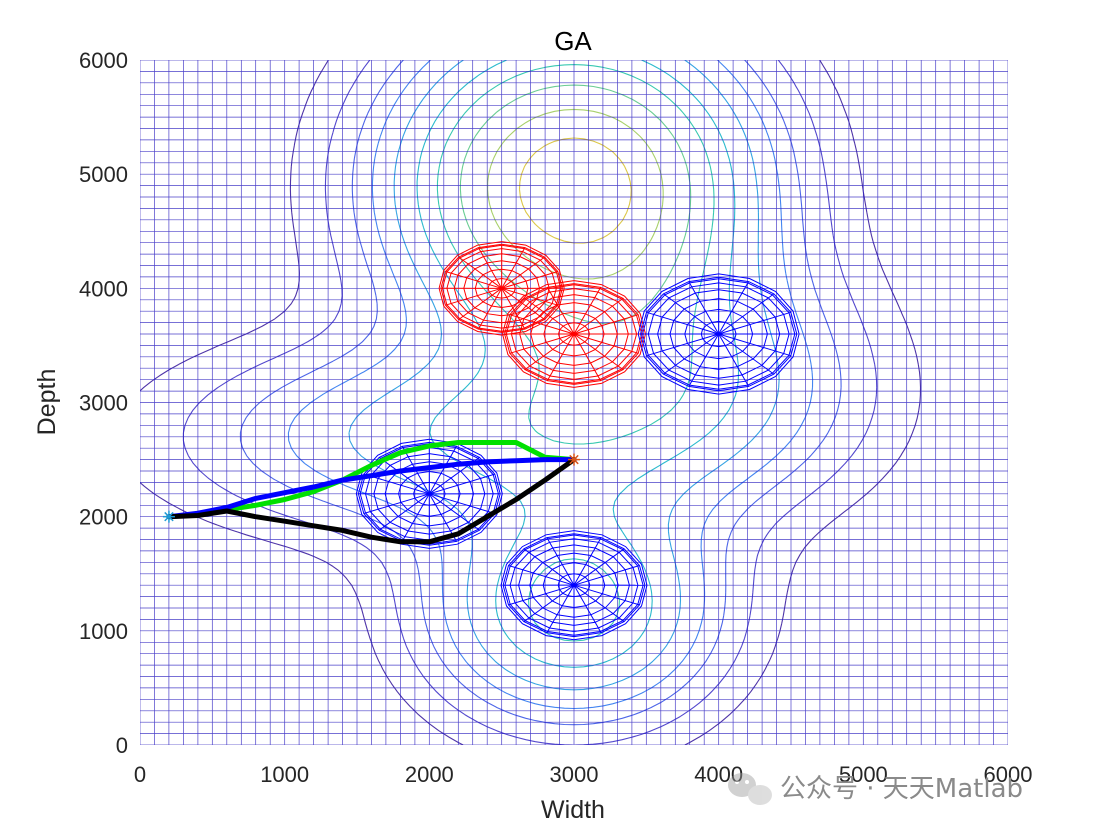 This screenshot has height=830, width=1102. What do you see at coordinates (47, 402) in the screenshot?
I see `y-axis-label: Depth` at bounding box center [47, 402].